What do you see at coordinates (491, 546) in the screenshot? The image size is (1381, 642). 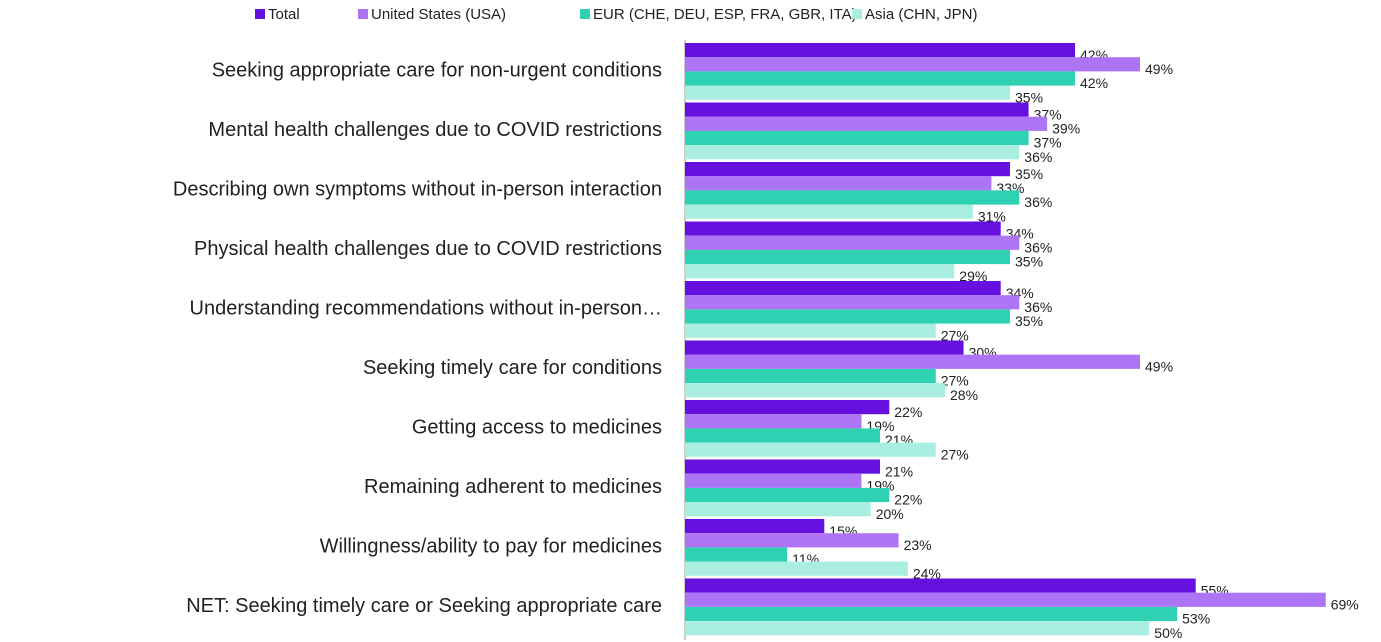 I see `category-label: Willingness/ability to pay for medicines` at bounding box center [491, 546].